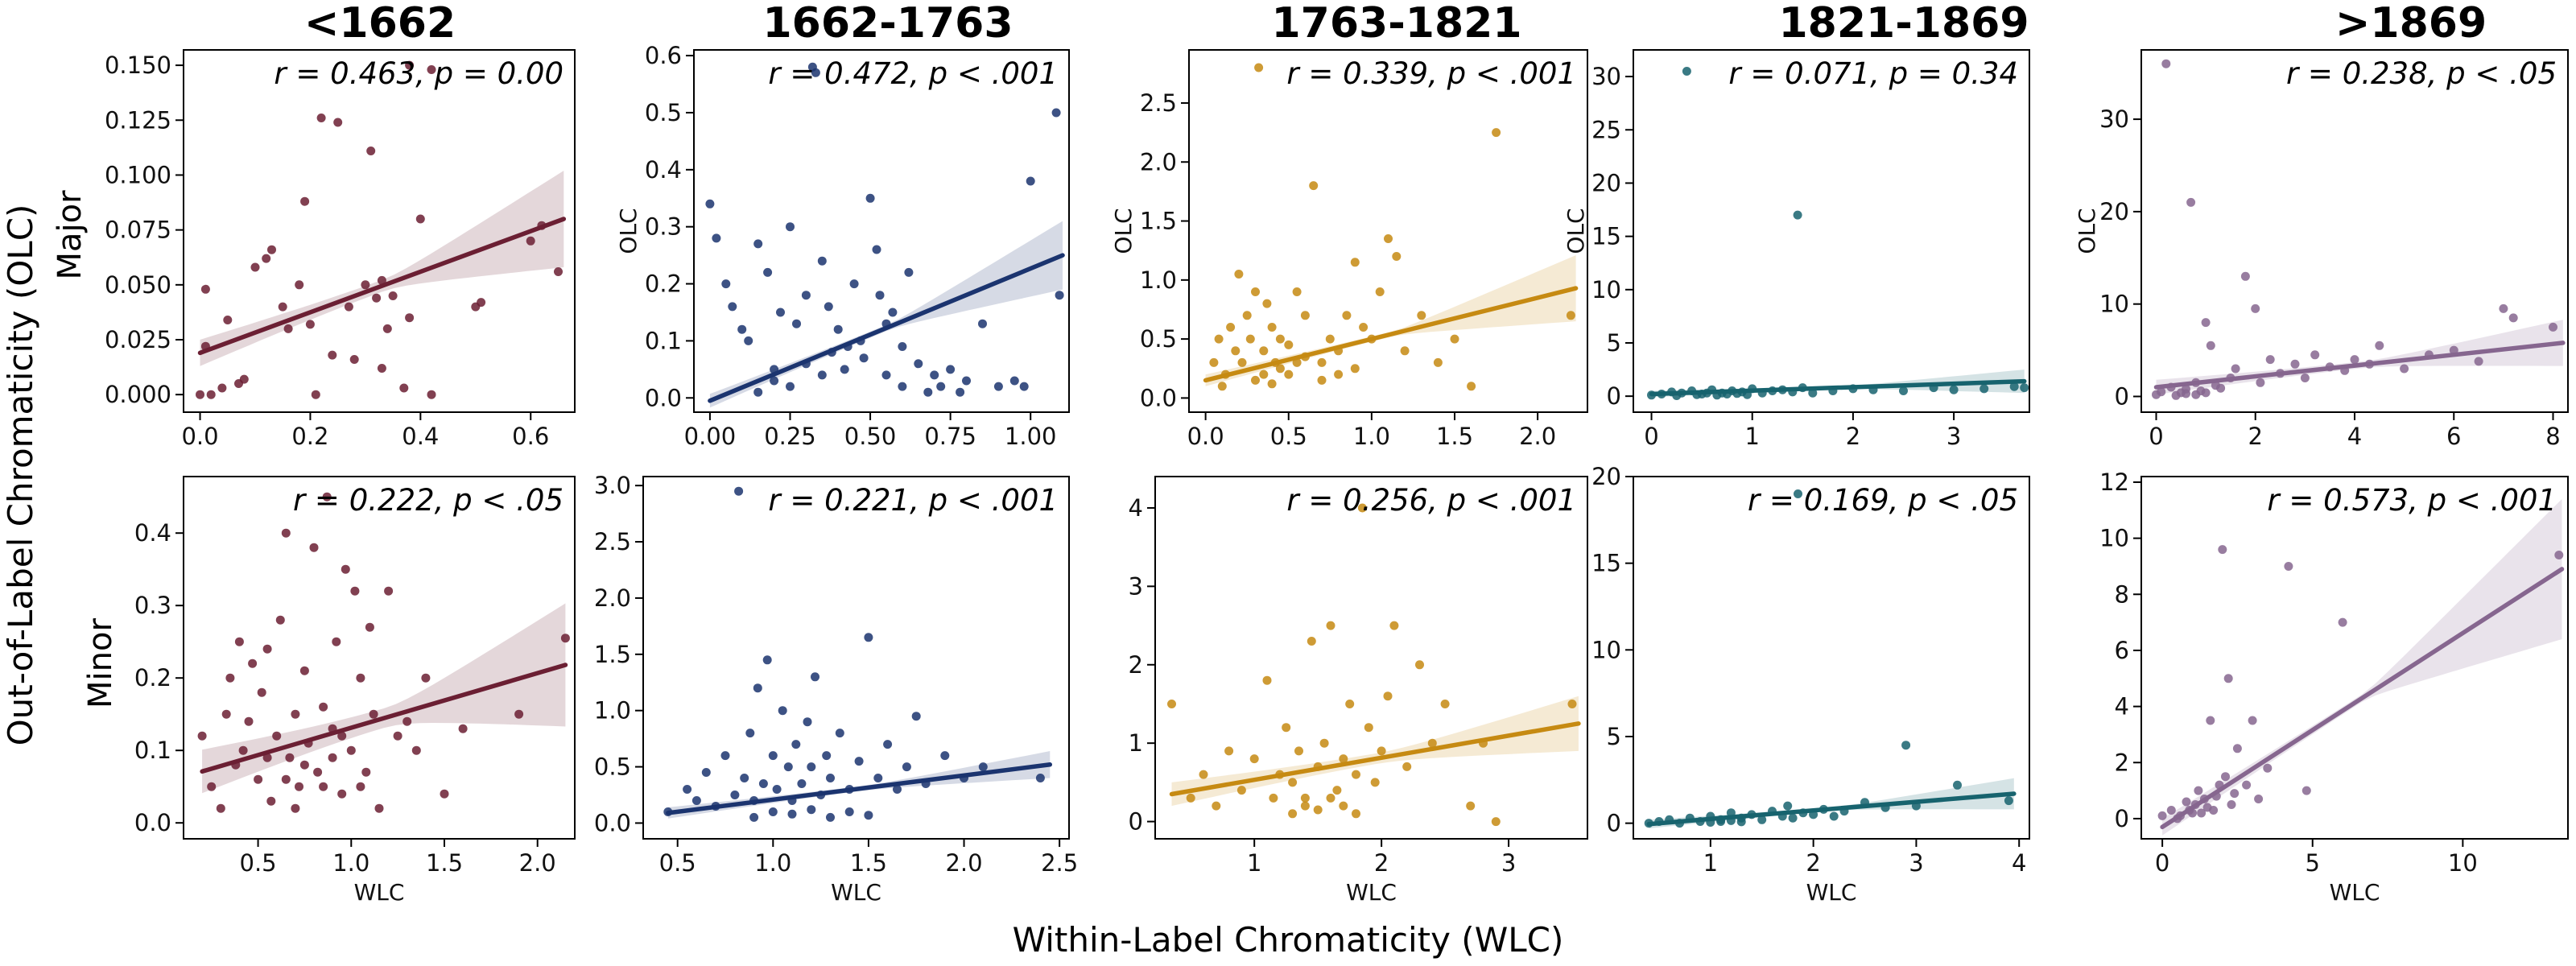 This screenshot has height=966, width=2576. Describe the element at coordinates (2114, 483) in the screenshot. I see `y-tick-label: 12` at that location.